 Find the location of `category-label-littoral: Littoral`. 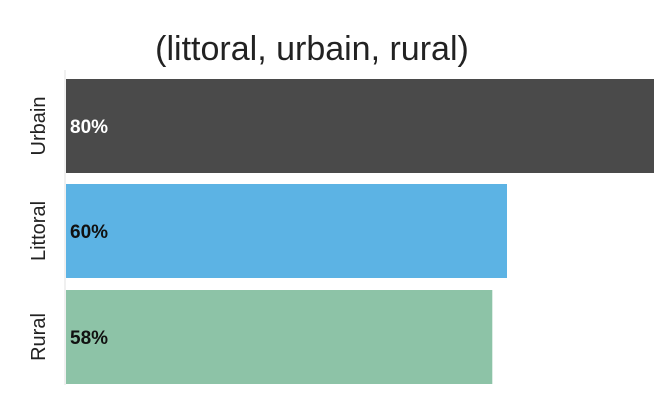

category-label-littoral: Littoral is located at coordinates (39, 231).